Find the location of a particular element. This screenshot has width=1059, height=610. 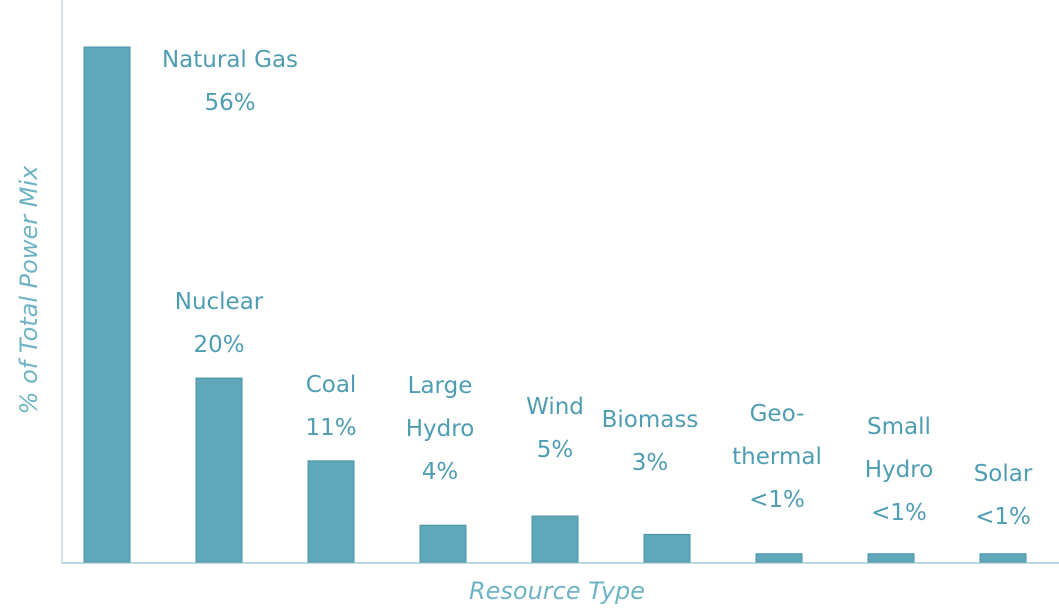

category-label: Wind is located at coordinates (555, 406).